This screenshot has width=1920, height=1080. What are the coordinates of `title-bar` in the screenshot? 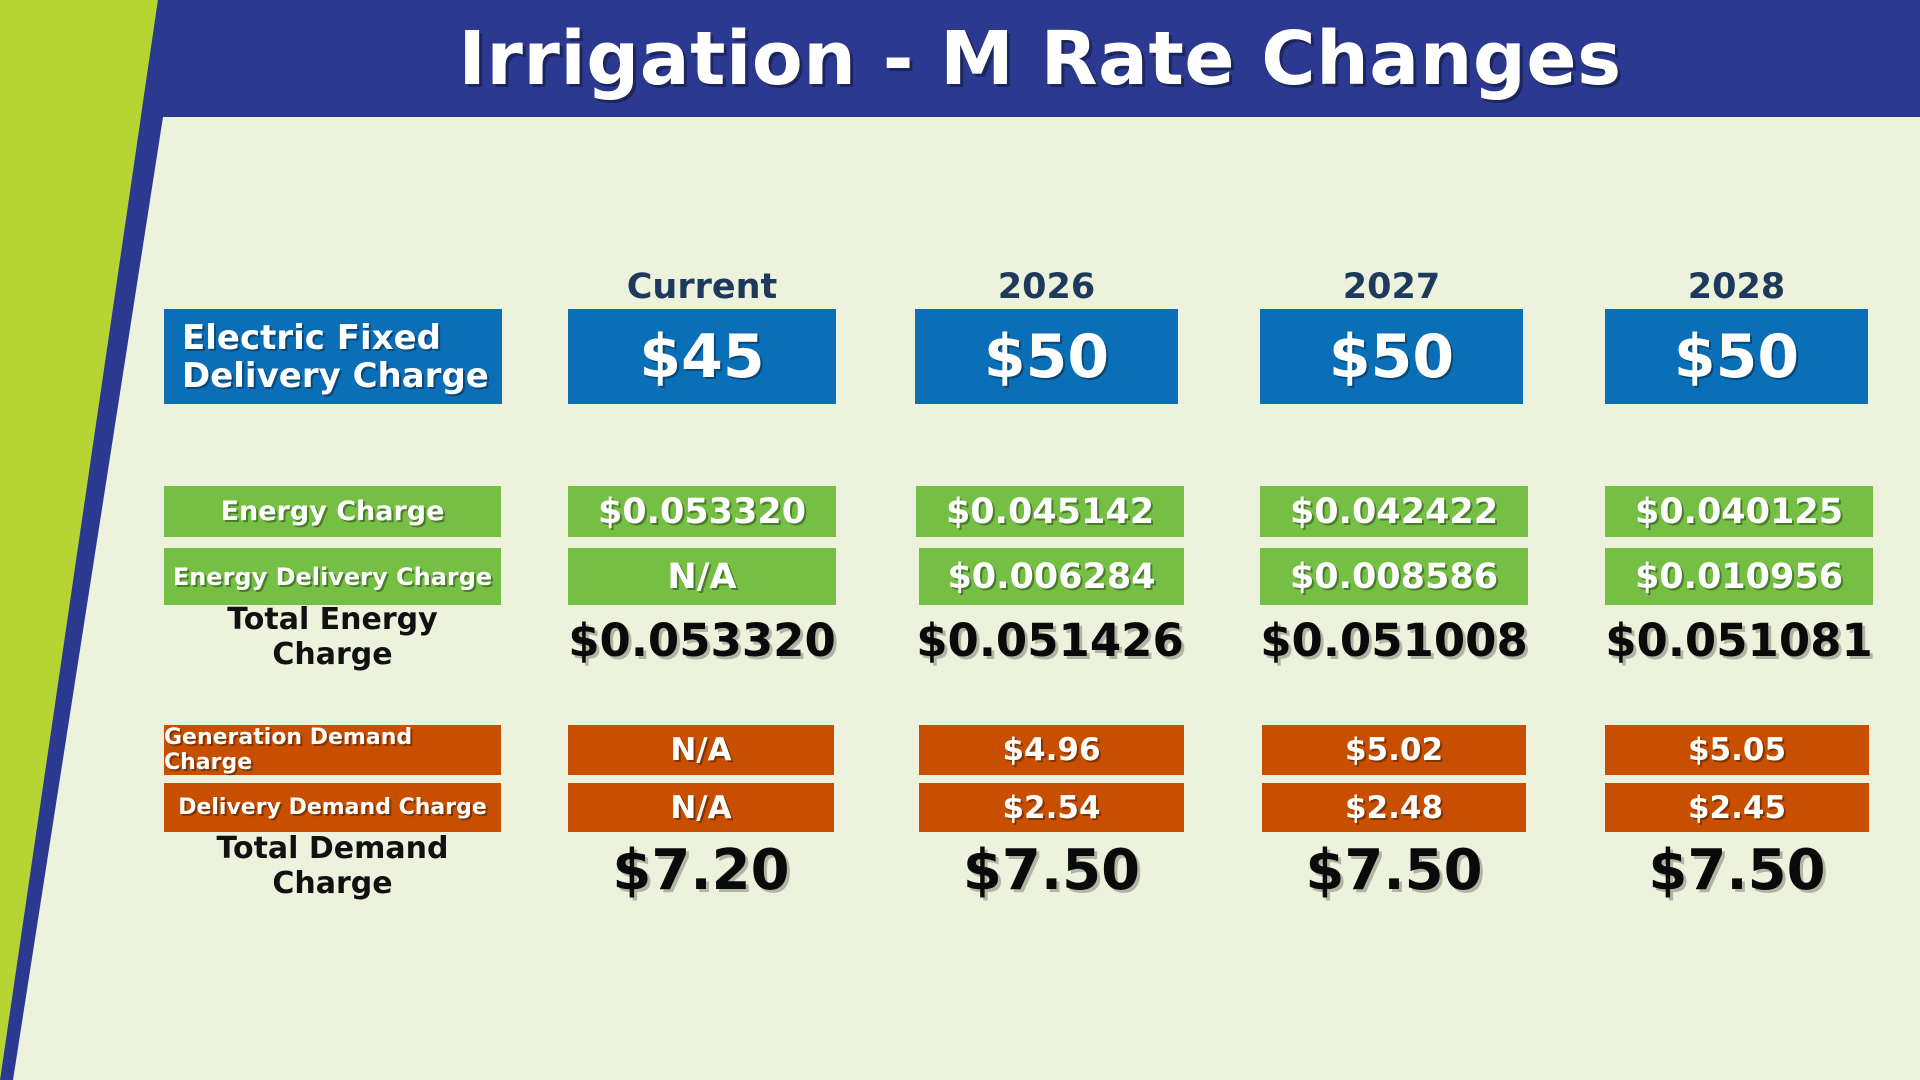 It's located at (1020, 58).